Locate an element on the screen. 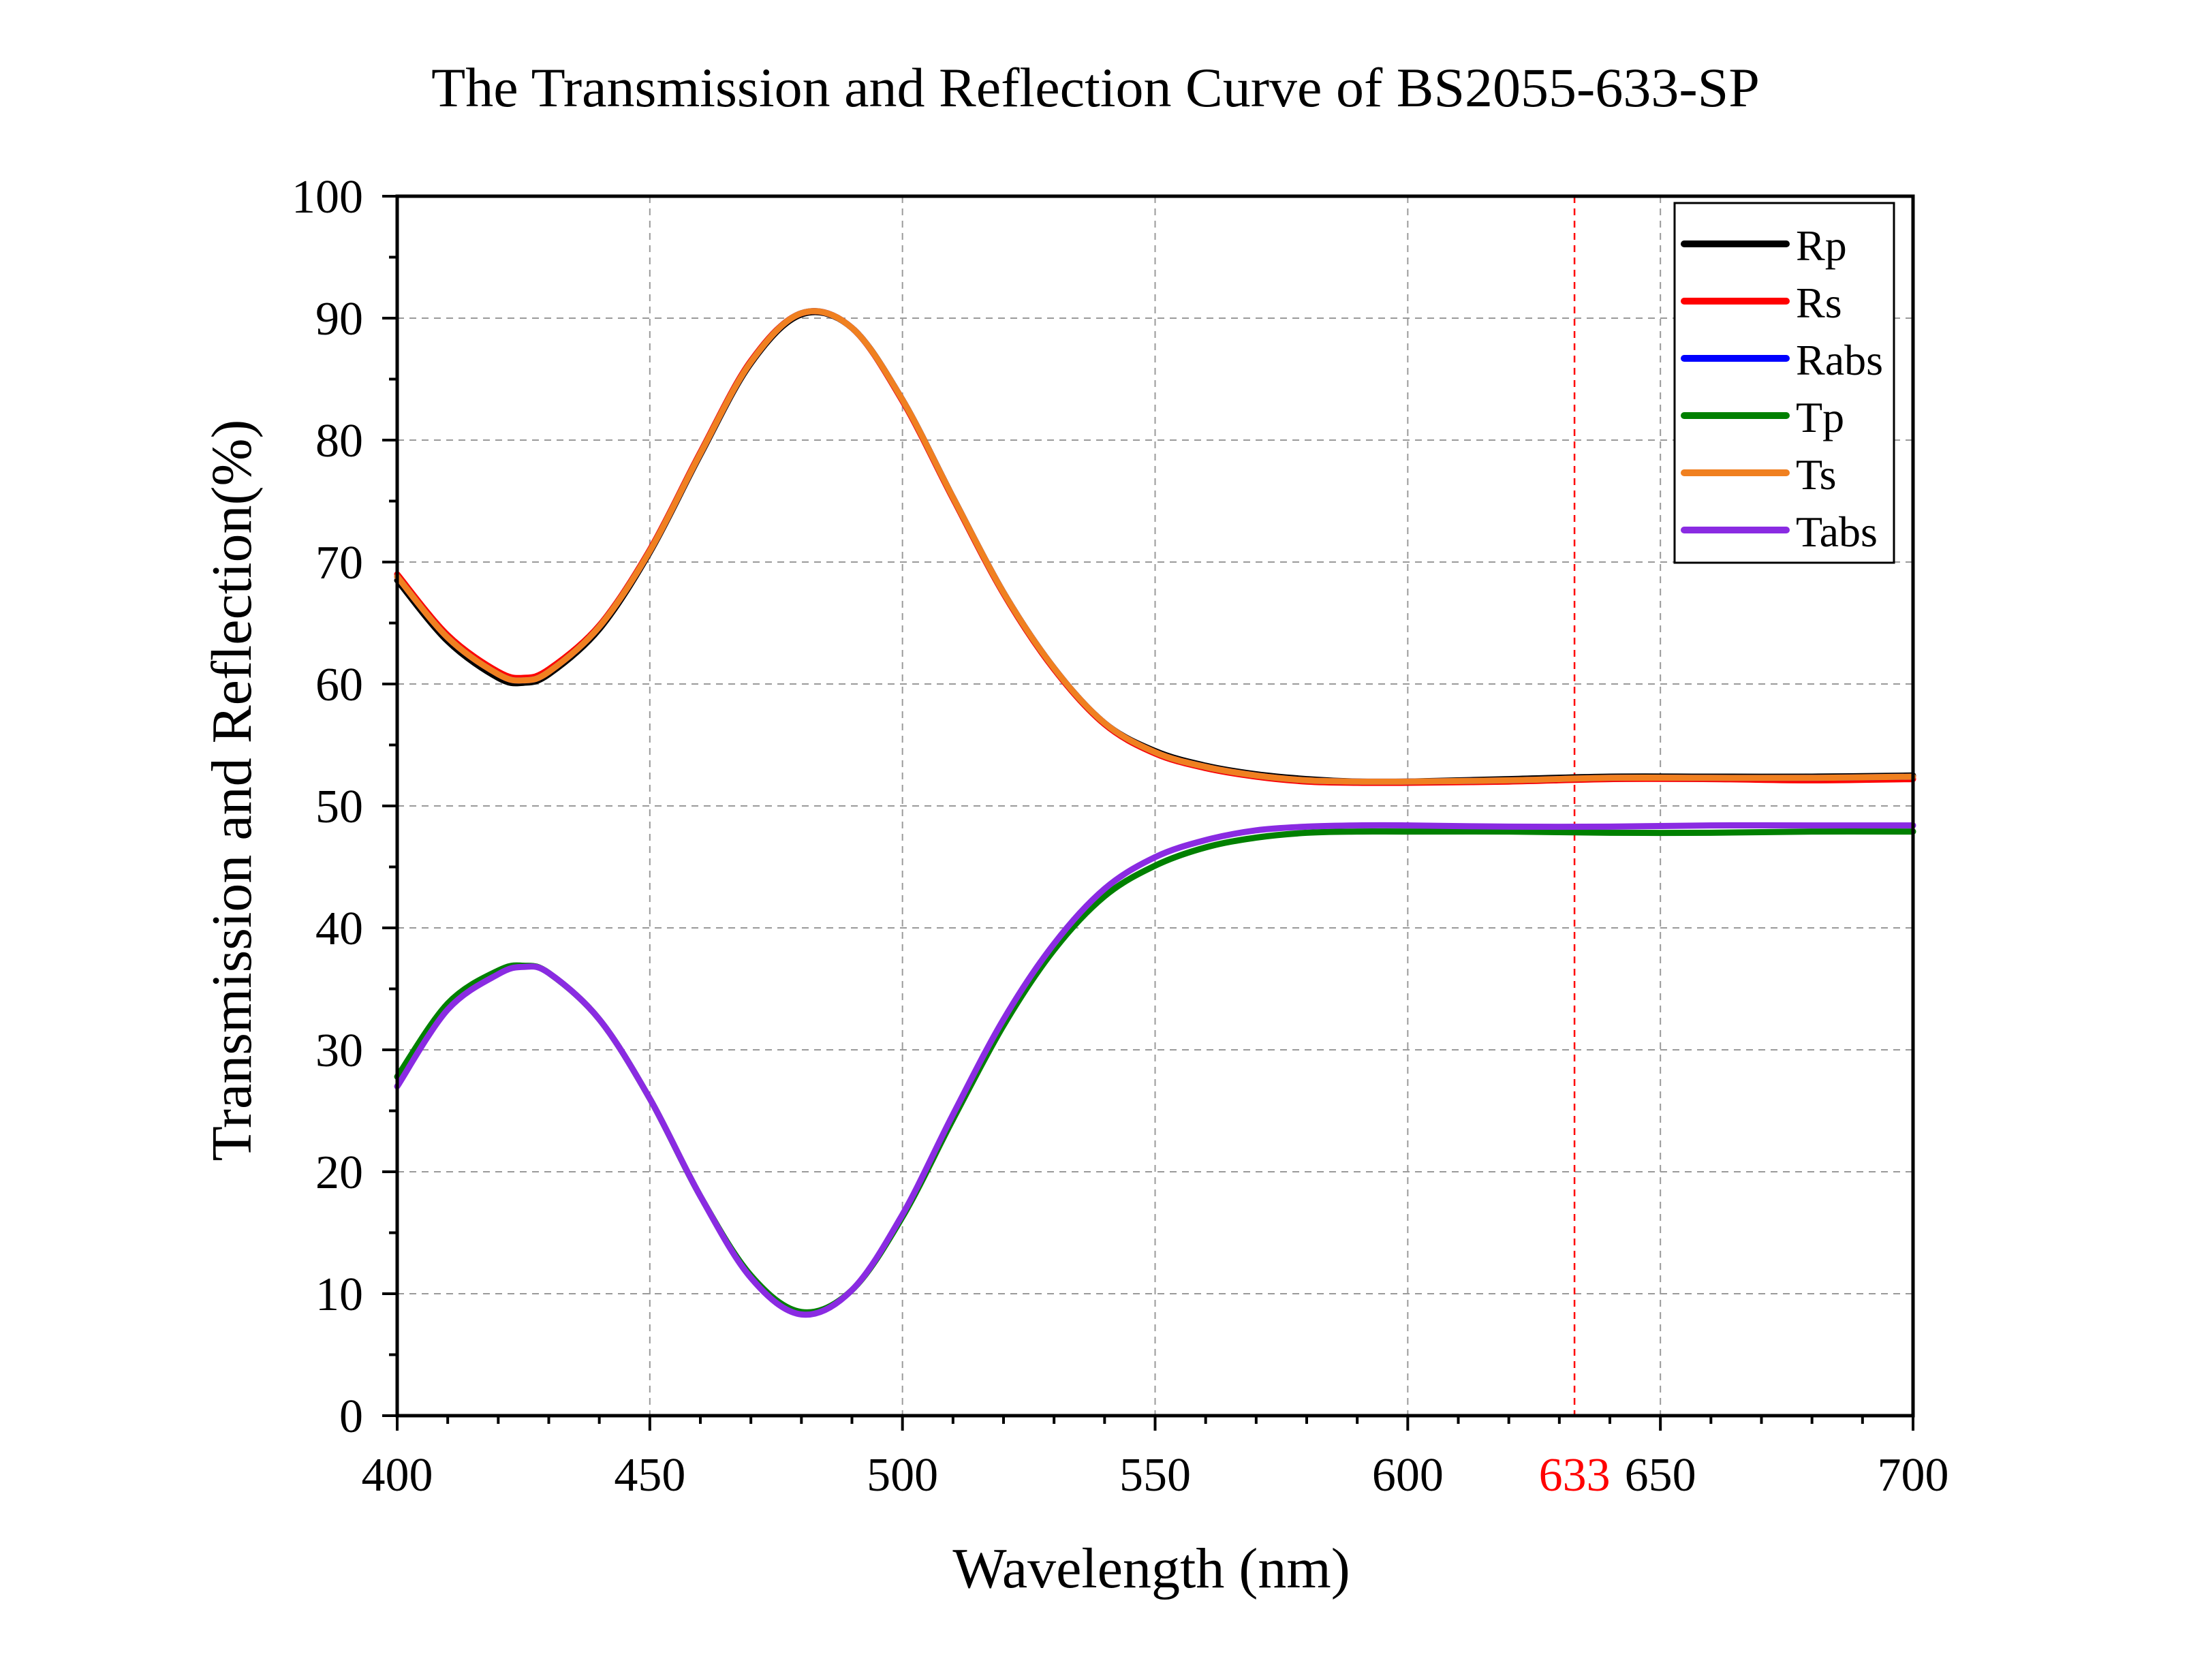 The image size is (2191, 1680). x-tick-label: 600 is located at coordinates (1408, 1475).